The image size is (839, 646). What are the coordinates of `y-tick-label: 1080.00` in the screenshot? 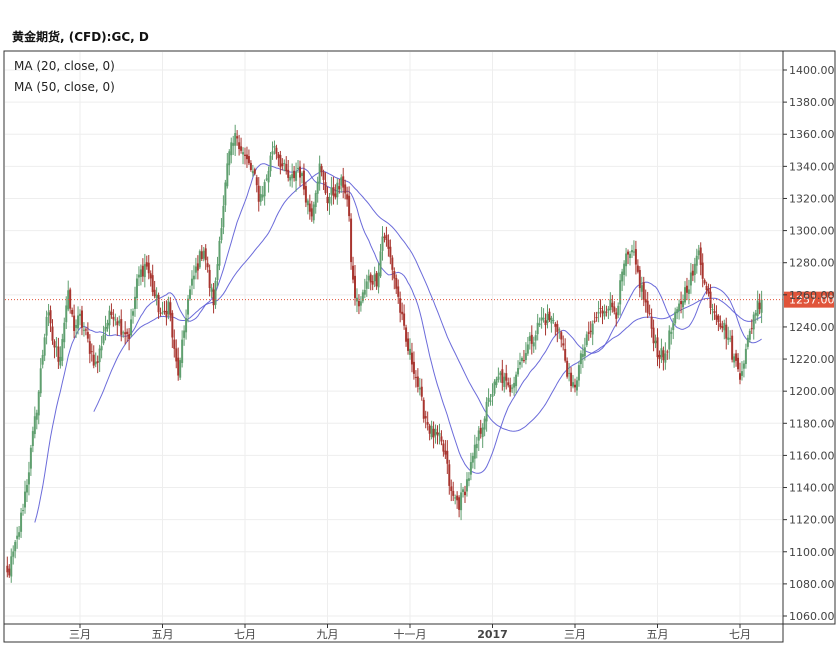 It's located at (812, 584).